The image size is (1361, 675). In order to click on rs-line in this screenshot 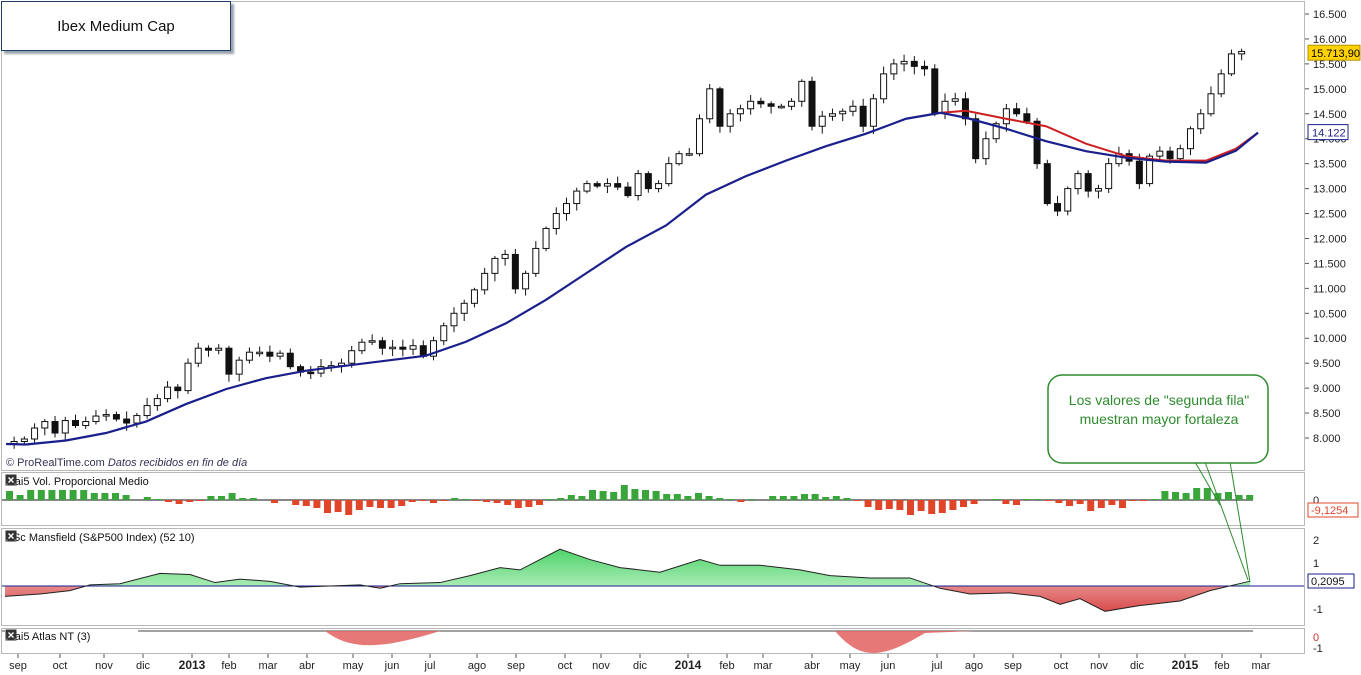, I will do `click(627, 580)`.